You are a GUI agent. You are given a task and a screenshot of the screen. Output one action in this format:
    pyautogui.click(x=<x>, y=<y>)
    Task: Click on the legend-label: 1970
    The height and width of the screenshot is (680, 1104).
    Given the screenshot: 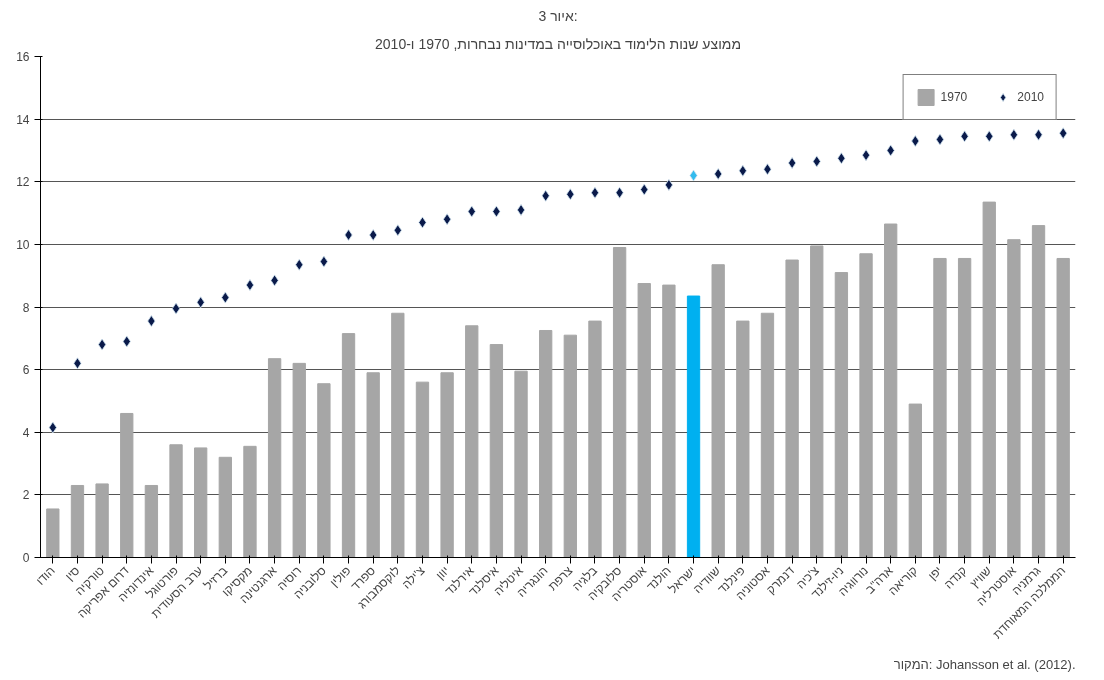 What is the action you would take?
    pyautogui.click(x=954, y=97)
    